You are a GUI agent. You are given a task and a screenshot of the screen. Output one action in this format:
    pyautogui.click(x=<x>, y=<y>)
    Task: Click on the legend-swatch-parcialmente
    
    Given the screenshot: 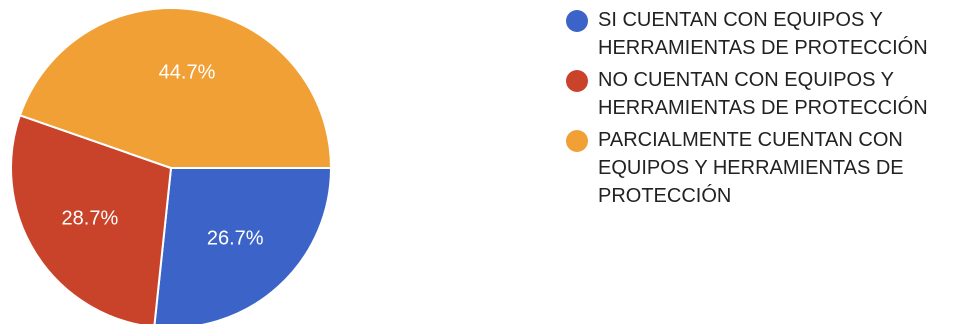 What is the action you would take?
    pyautogui.click(x=577, y=141)
    